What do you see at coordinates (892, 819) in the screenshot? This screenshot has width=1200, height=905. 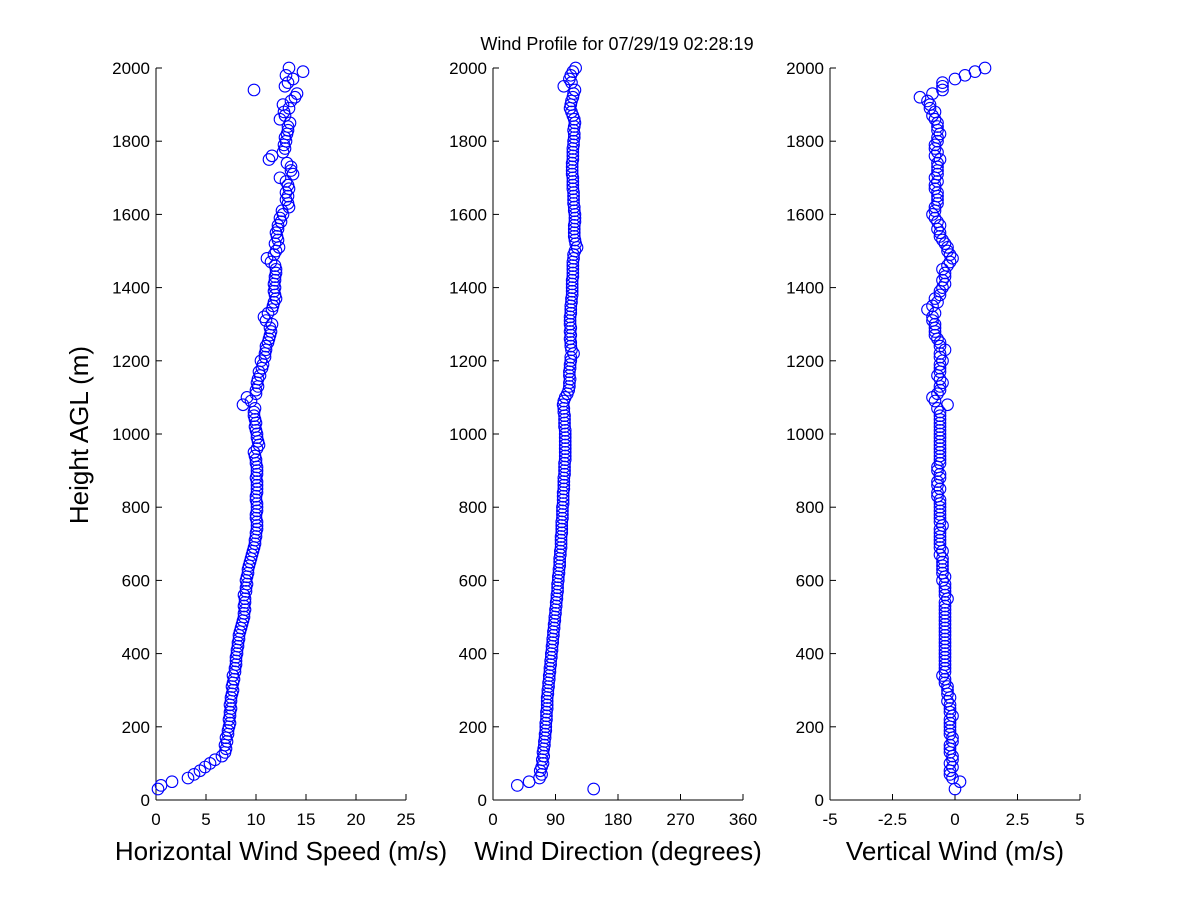 I see `x-tick-label: -2.5` at bounding box center [892, 819].